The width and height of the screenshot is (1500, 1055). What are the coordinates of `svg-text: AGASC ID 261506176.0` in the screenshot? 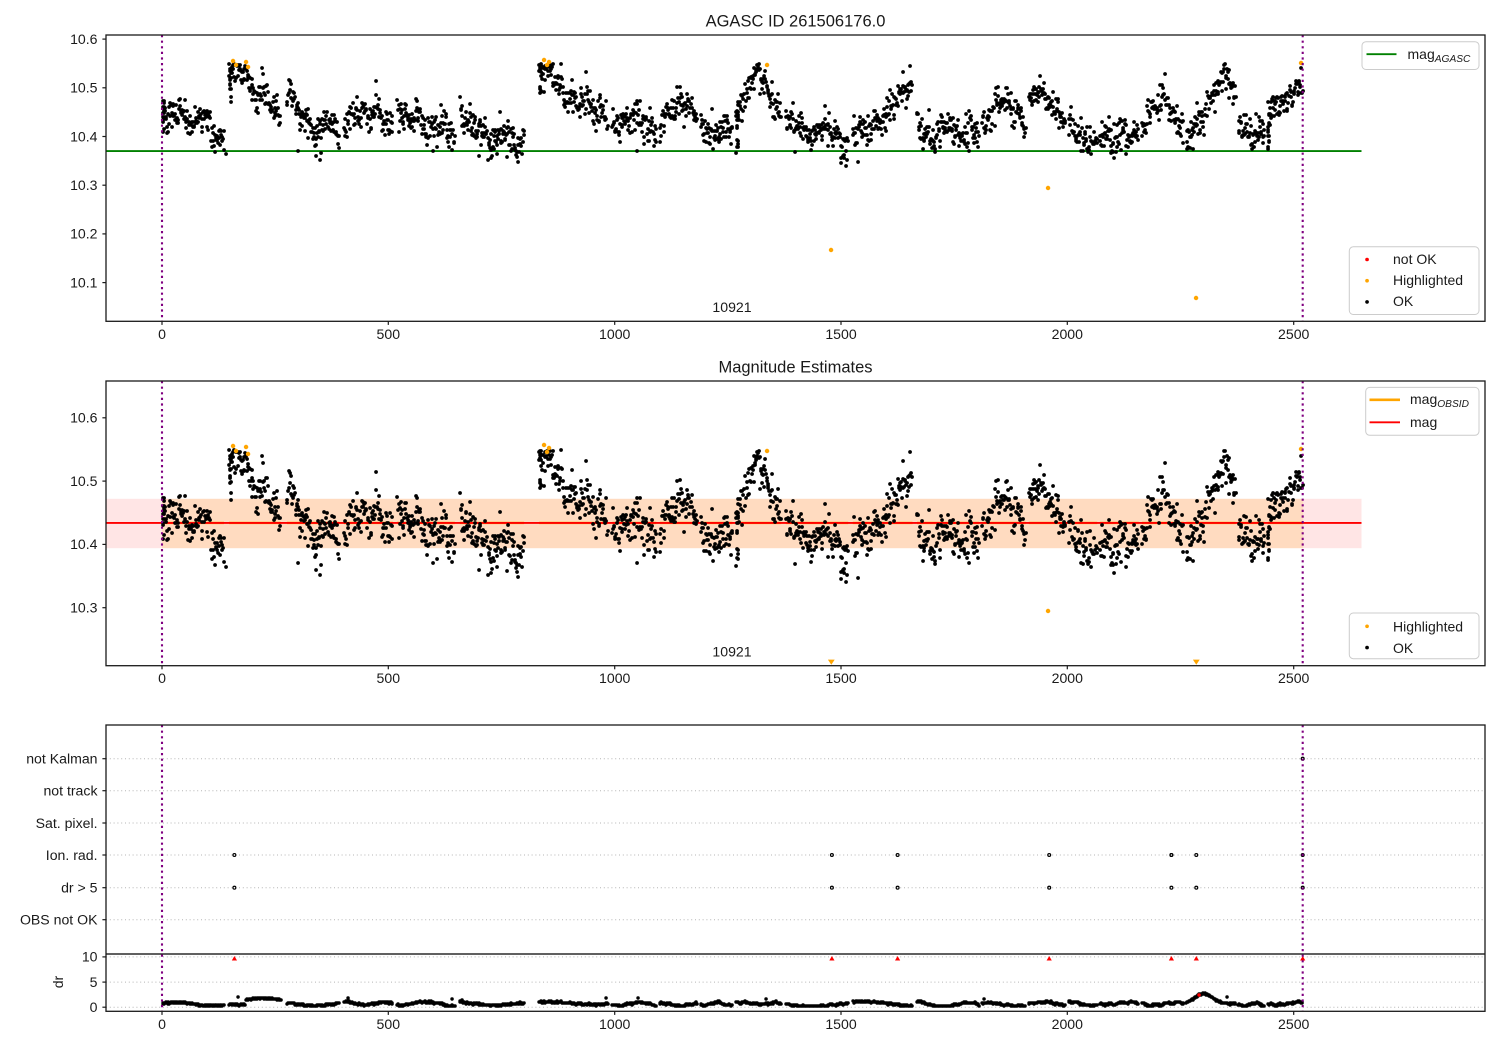 It's located at (796, 22).